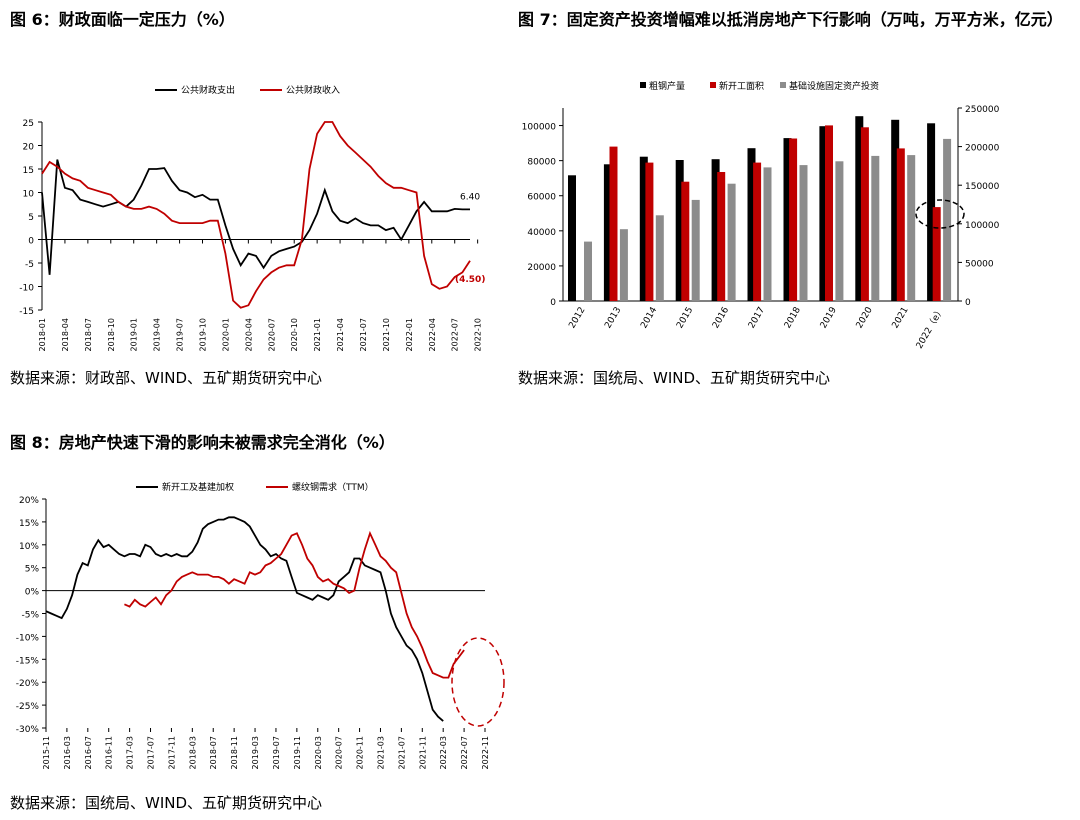  I want to click on chart6-legend-label: 公共财政支出, so click(208, 90).